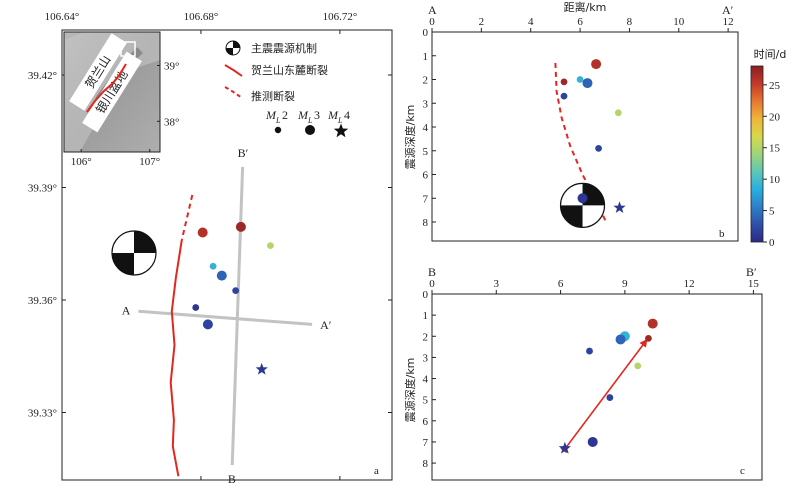  Describe the element at coordinates (775, 180) in the screenshot. I see `colorbar-tick-label: 10` at that location.